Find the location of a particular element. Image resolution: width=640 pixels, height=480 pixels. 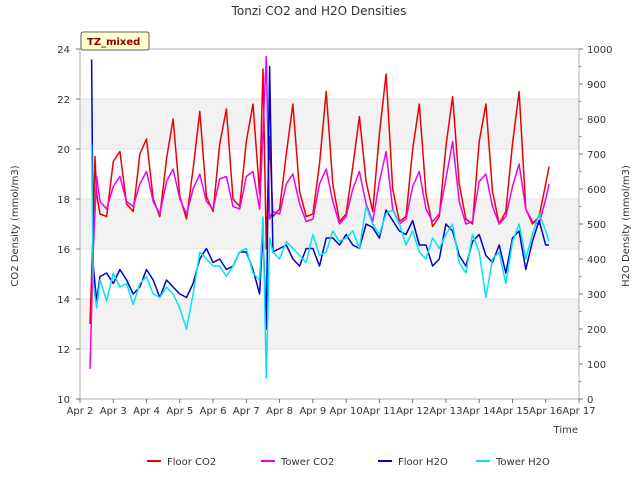

y2-tick-label: 300 is located at coordinates (596, 295).